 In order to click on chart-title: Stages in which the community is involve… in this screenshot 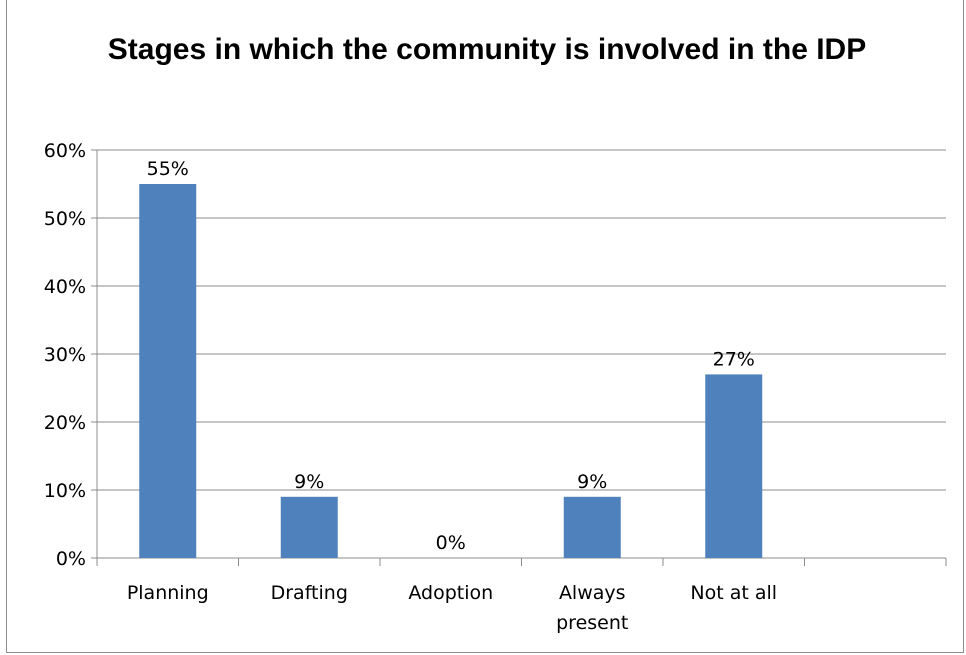, I will do `click(487, 49)`.